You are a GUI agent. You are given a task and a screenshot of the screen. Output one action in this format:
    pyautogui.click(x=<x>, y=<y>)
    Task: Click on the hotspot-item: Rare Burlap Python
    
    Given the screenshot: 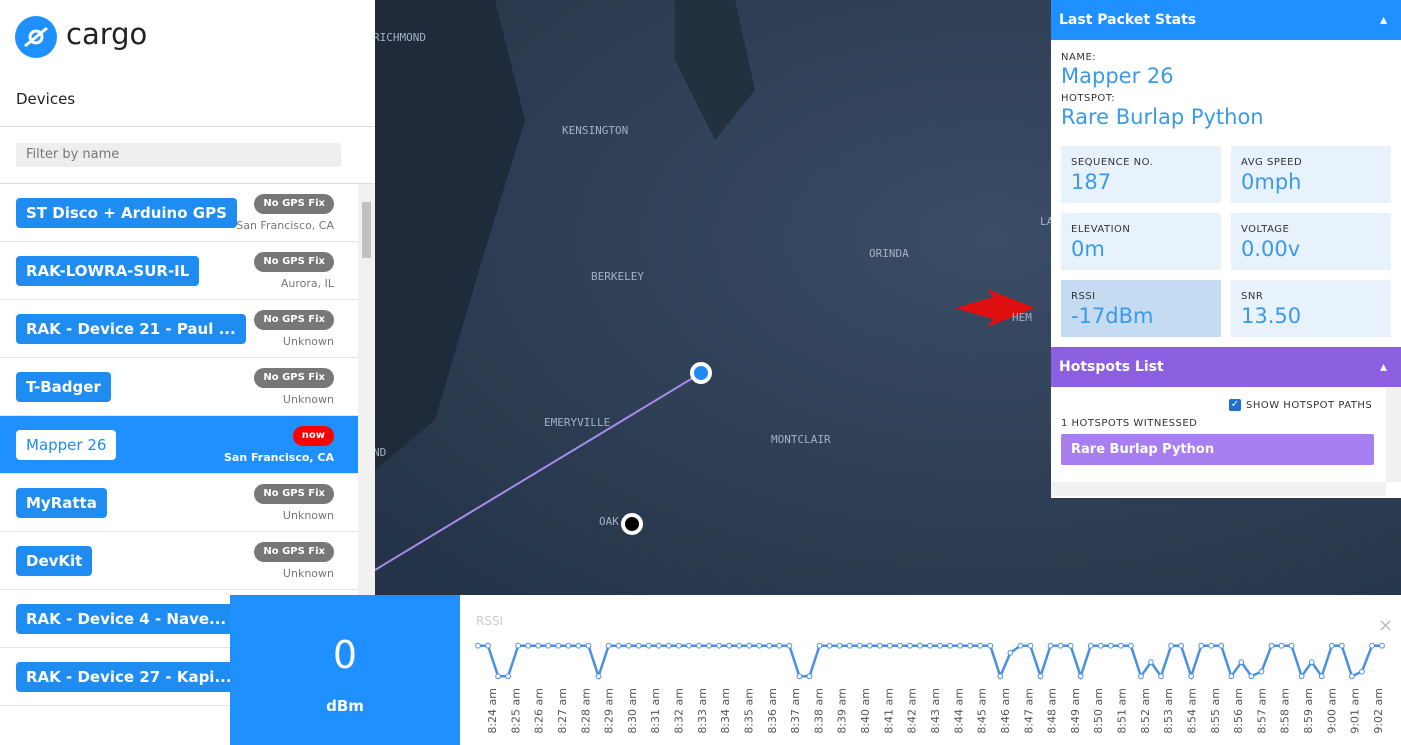 What is the action you would take?
    pyautogui.click(x=1217, y=449)
    